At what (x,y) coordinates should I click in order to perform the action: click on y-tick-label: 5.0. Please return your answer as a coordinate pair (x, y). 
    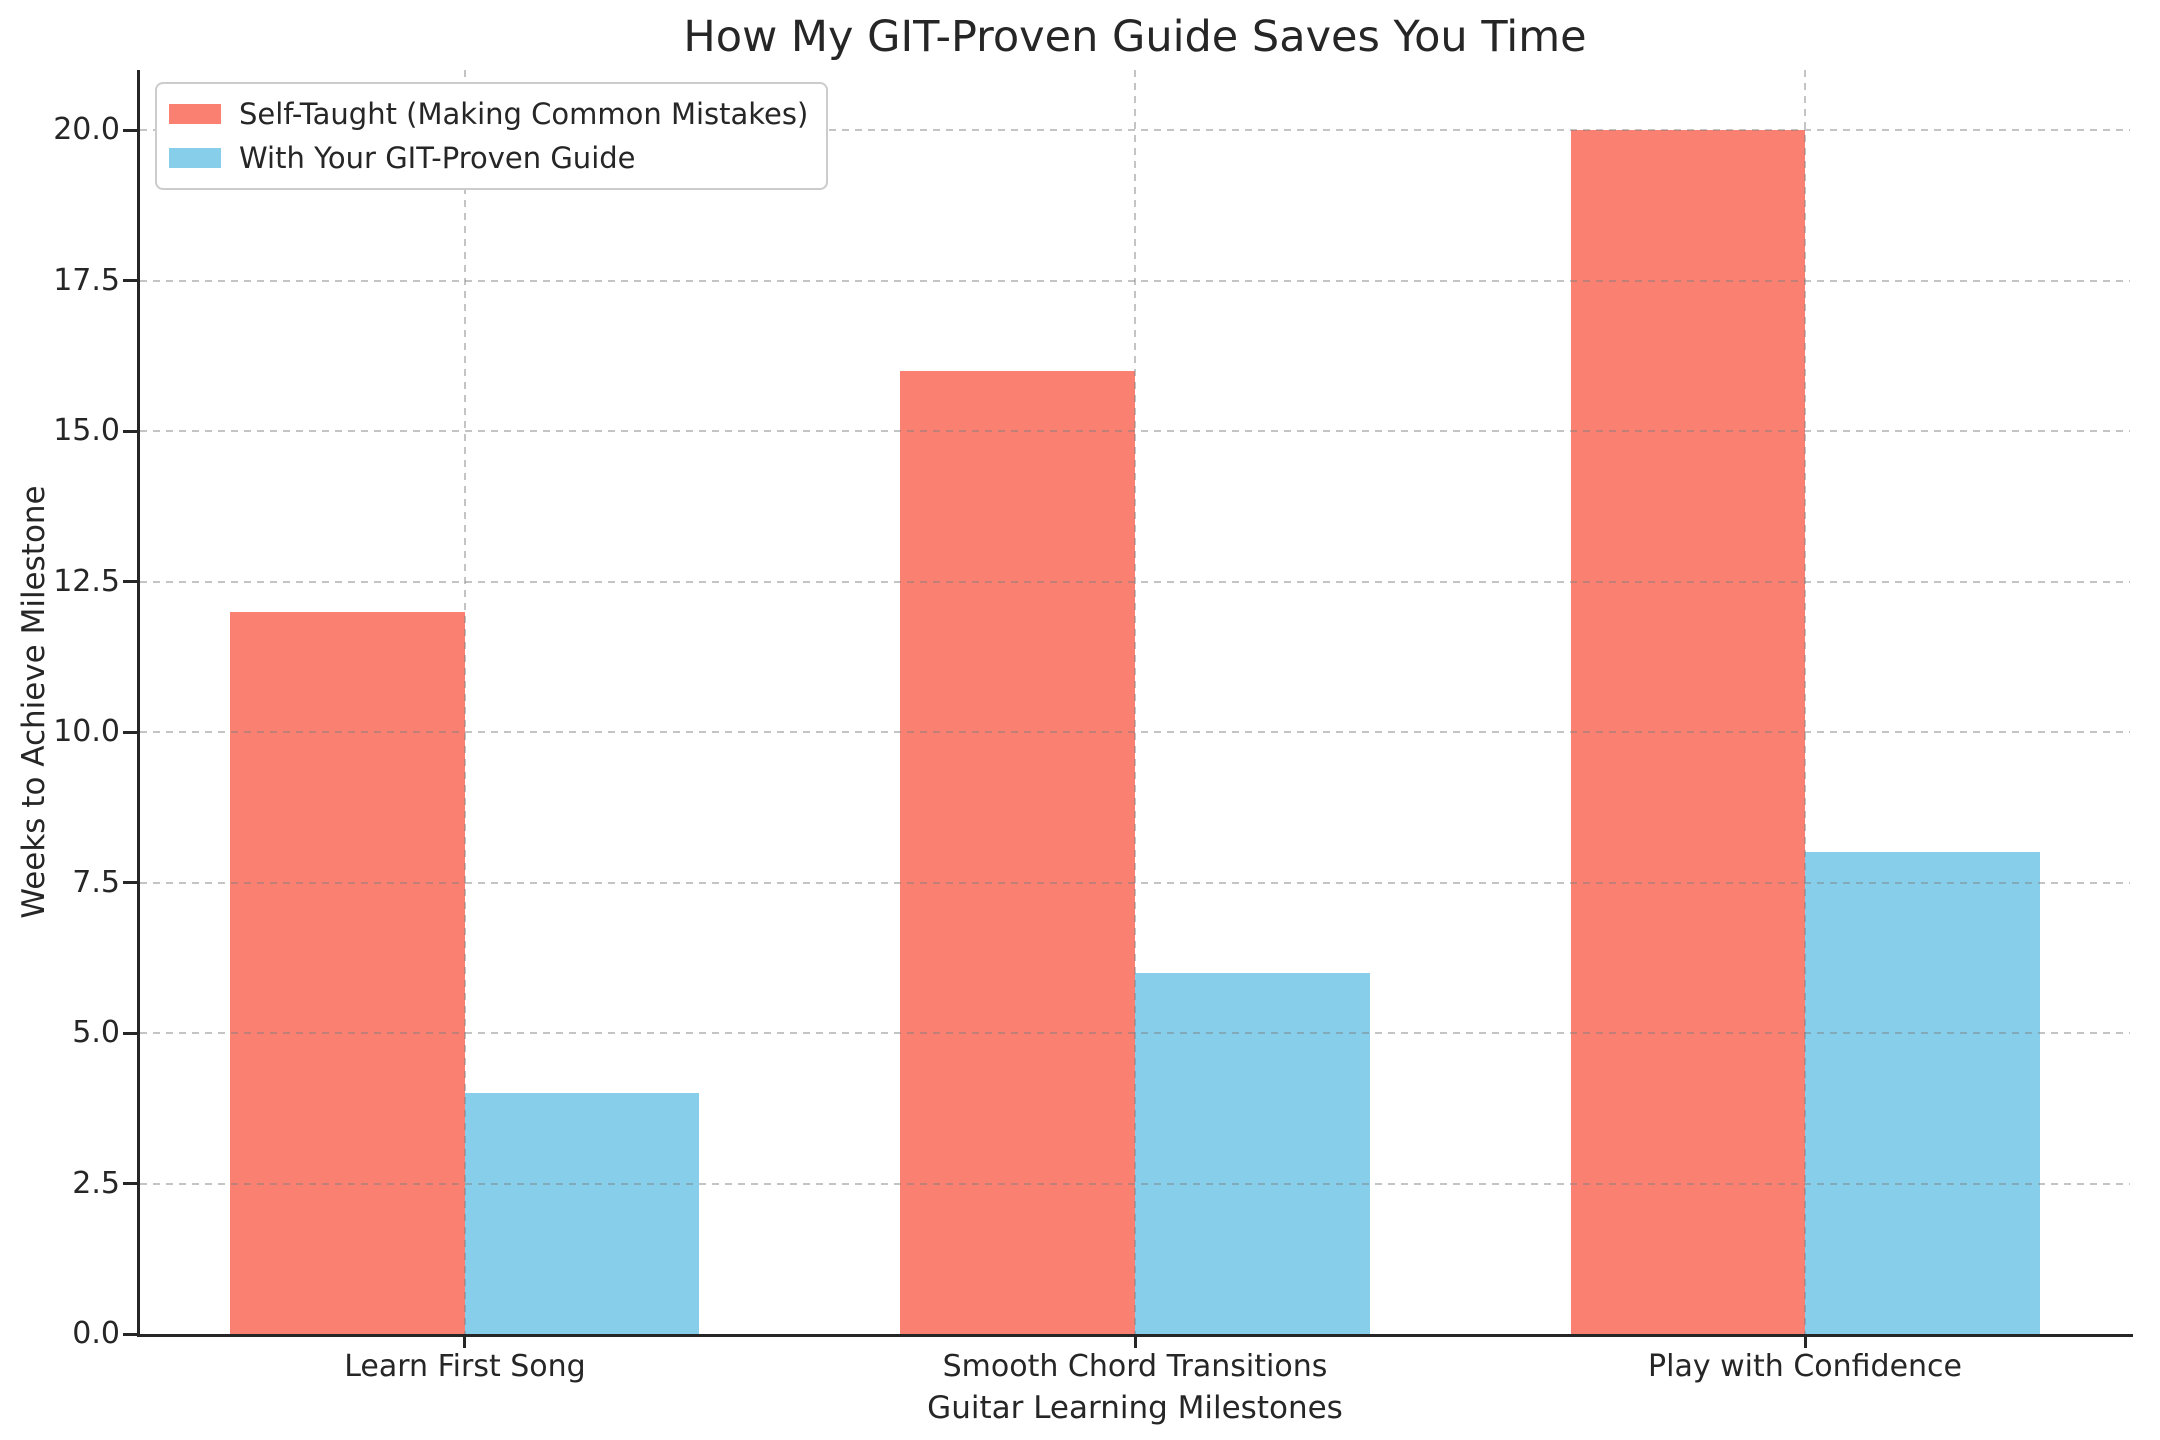
    Looking at the image, I should click on (96, 1033).